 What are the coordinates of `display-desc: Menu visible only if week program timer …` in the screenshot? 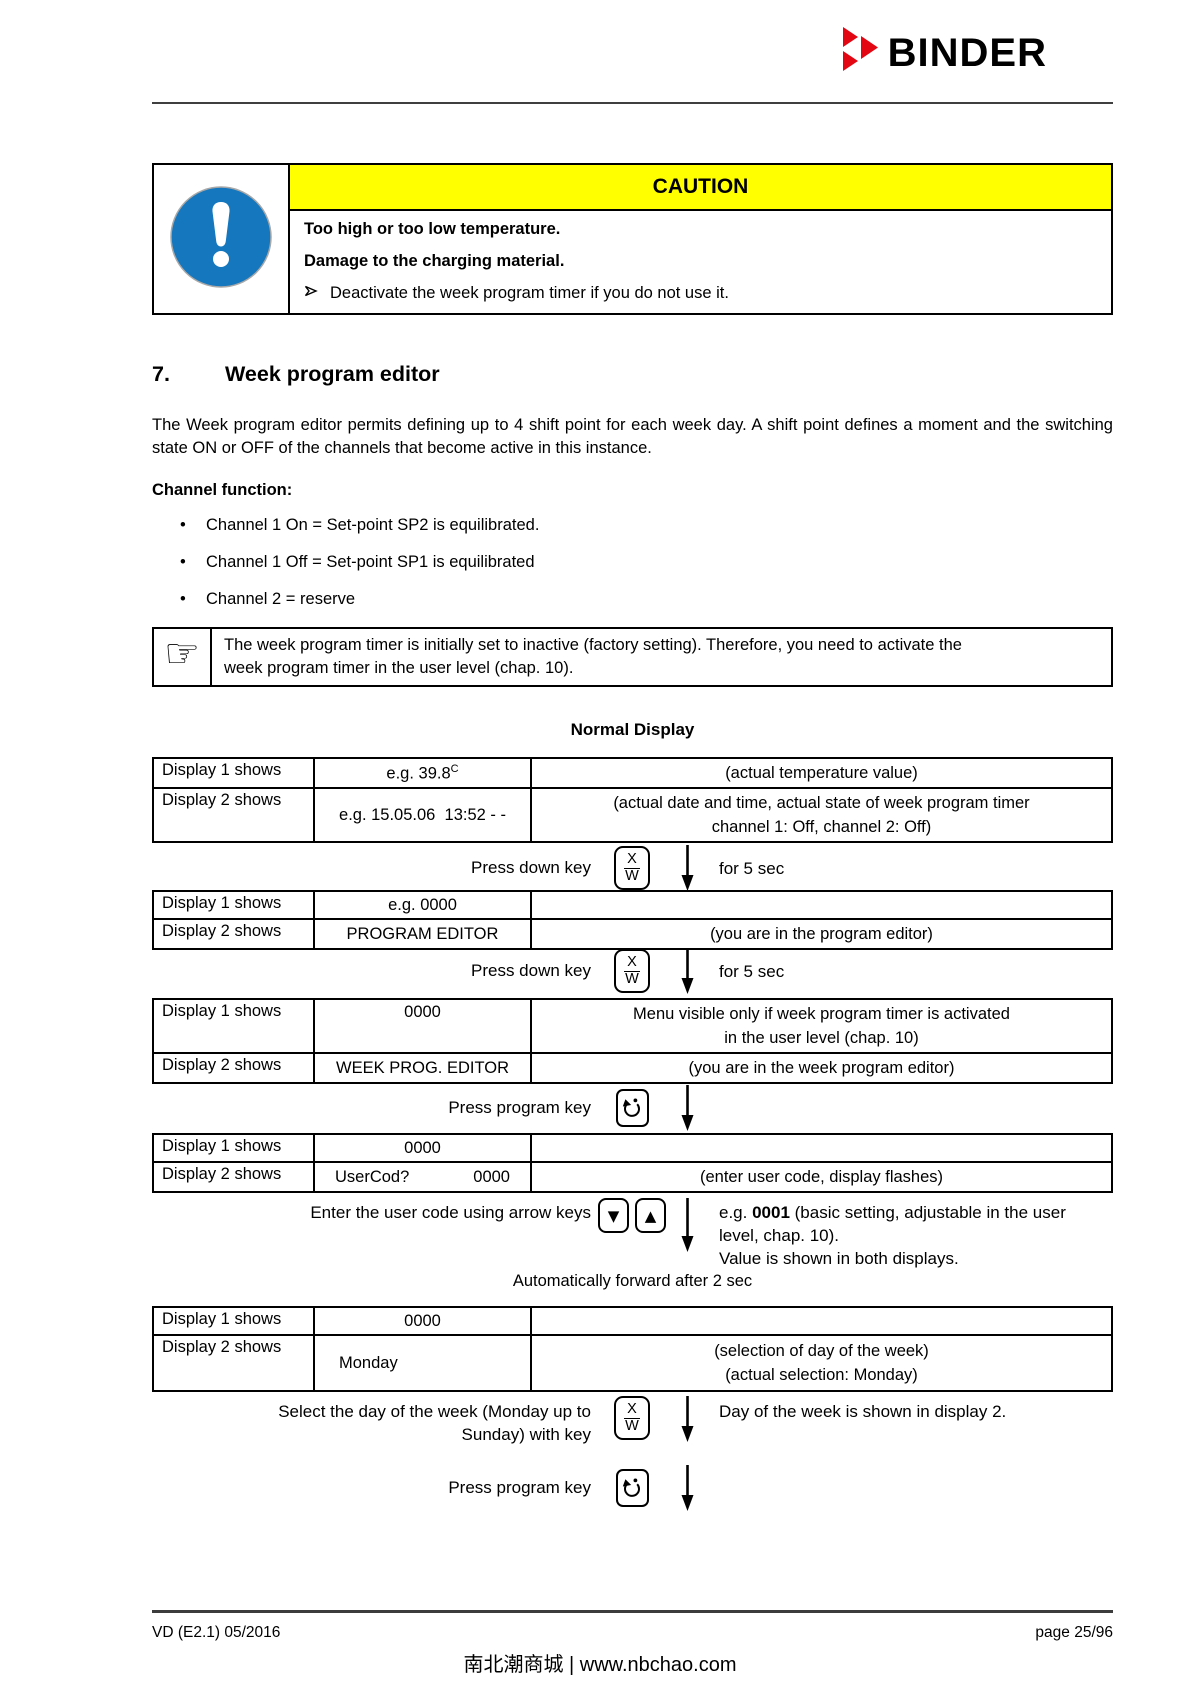 It's located at (821, 1026).